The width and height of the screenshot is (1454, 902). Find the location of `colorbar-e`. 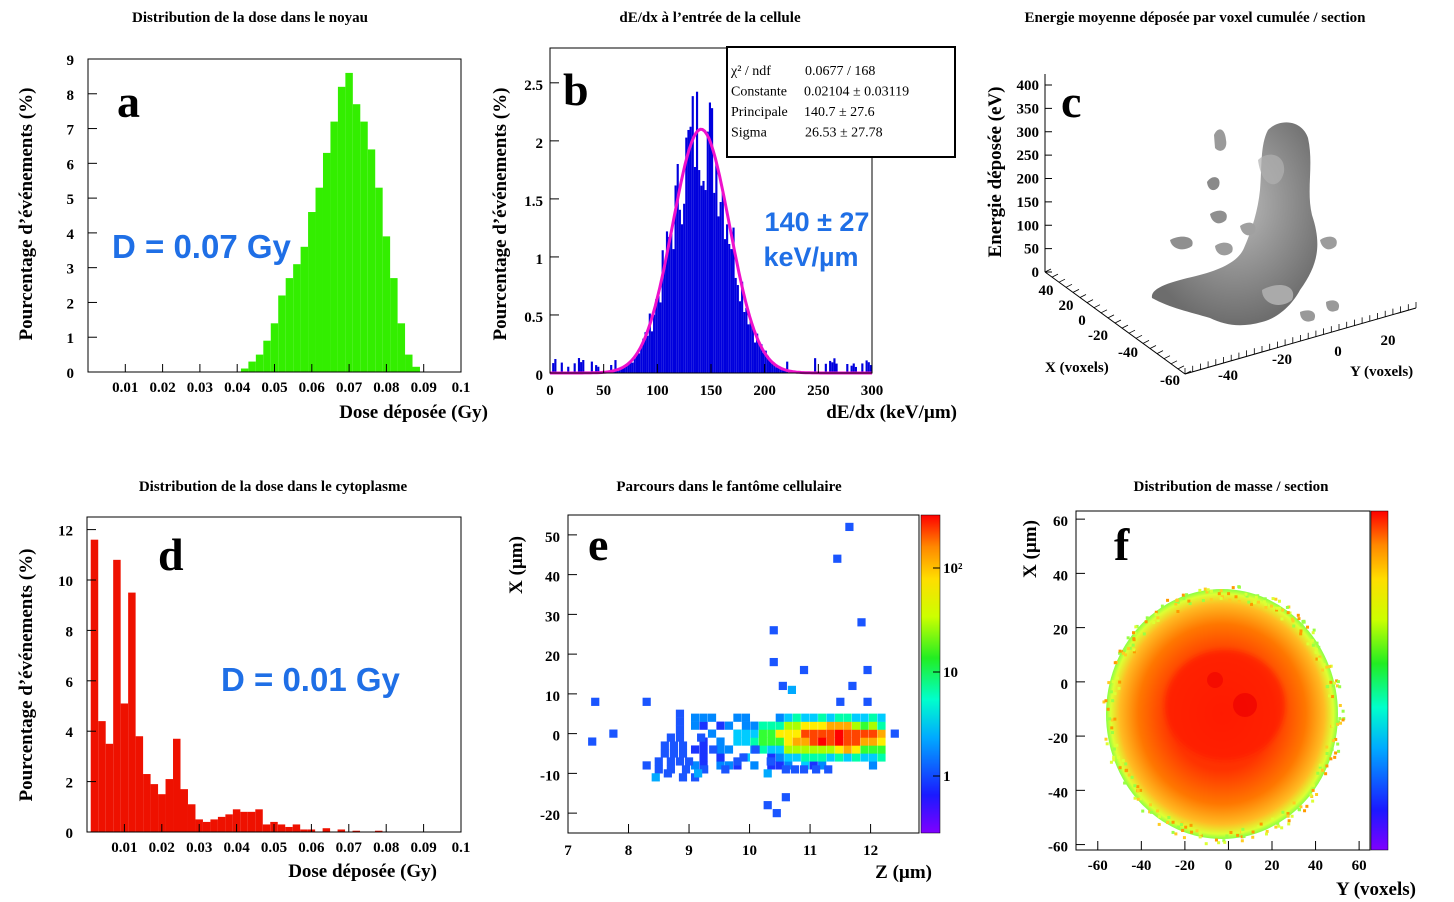

colorbar-e is located at coordinates (930, 674).